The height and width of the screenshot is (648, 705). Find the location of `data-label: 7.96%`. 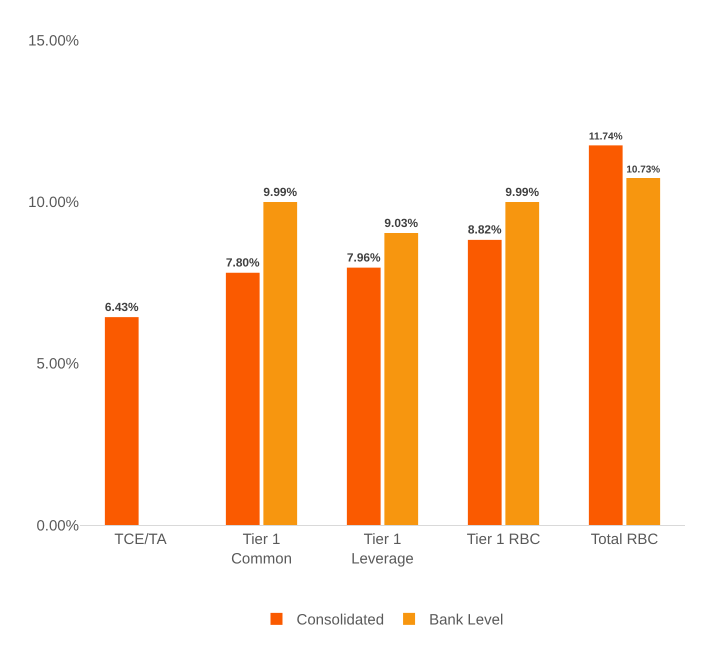

data-label: 7.96% is located at coordinates (364, 257).